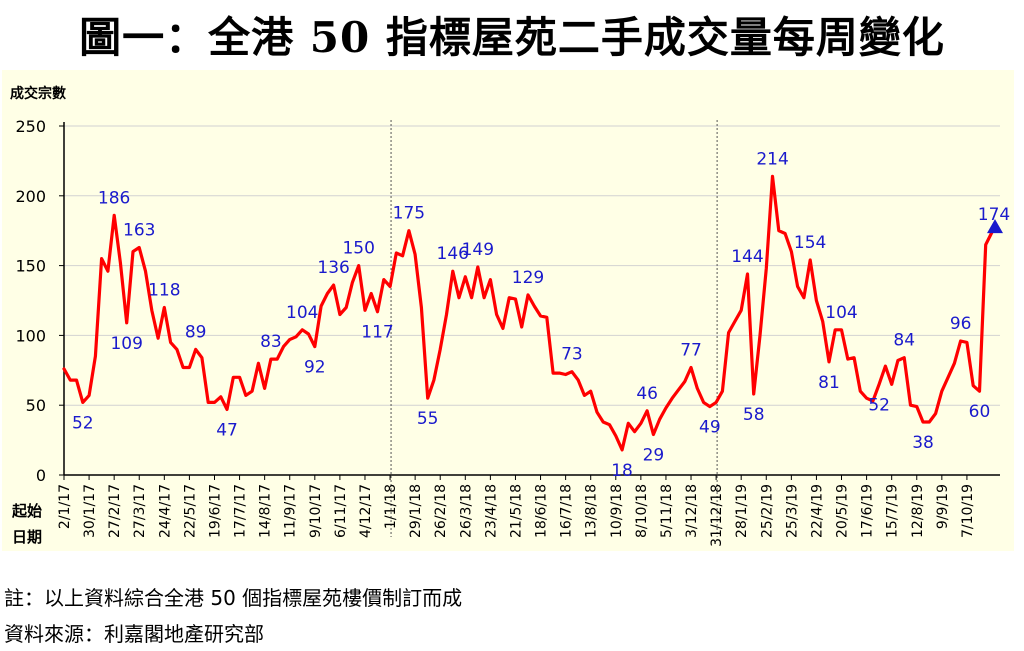  What do you see at coordinates (196, 332) in the screenshot?
I see `data-label: 89` at bounding box center [196, 332].